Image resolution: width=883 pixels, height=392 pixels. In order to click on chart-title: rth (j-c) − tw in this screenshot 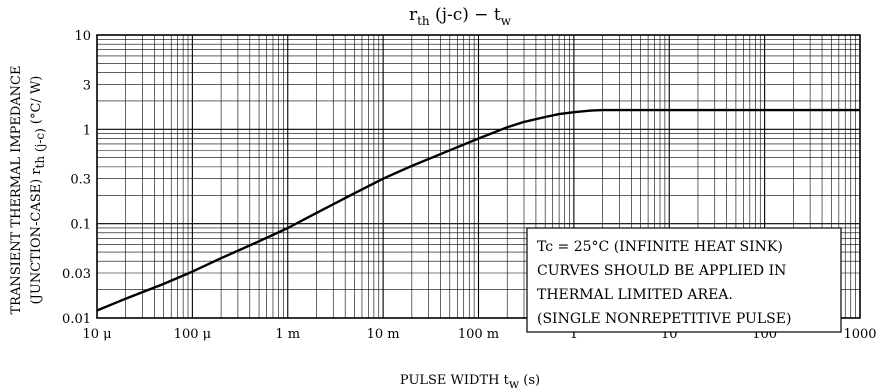, I will do `click(460, 16)`.